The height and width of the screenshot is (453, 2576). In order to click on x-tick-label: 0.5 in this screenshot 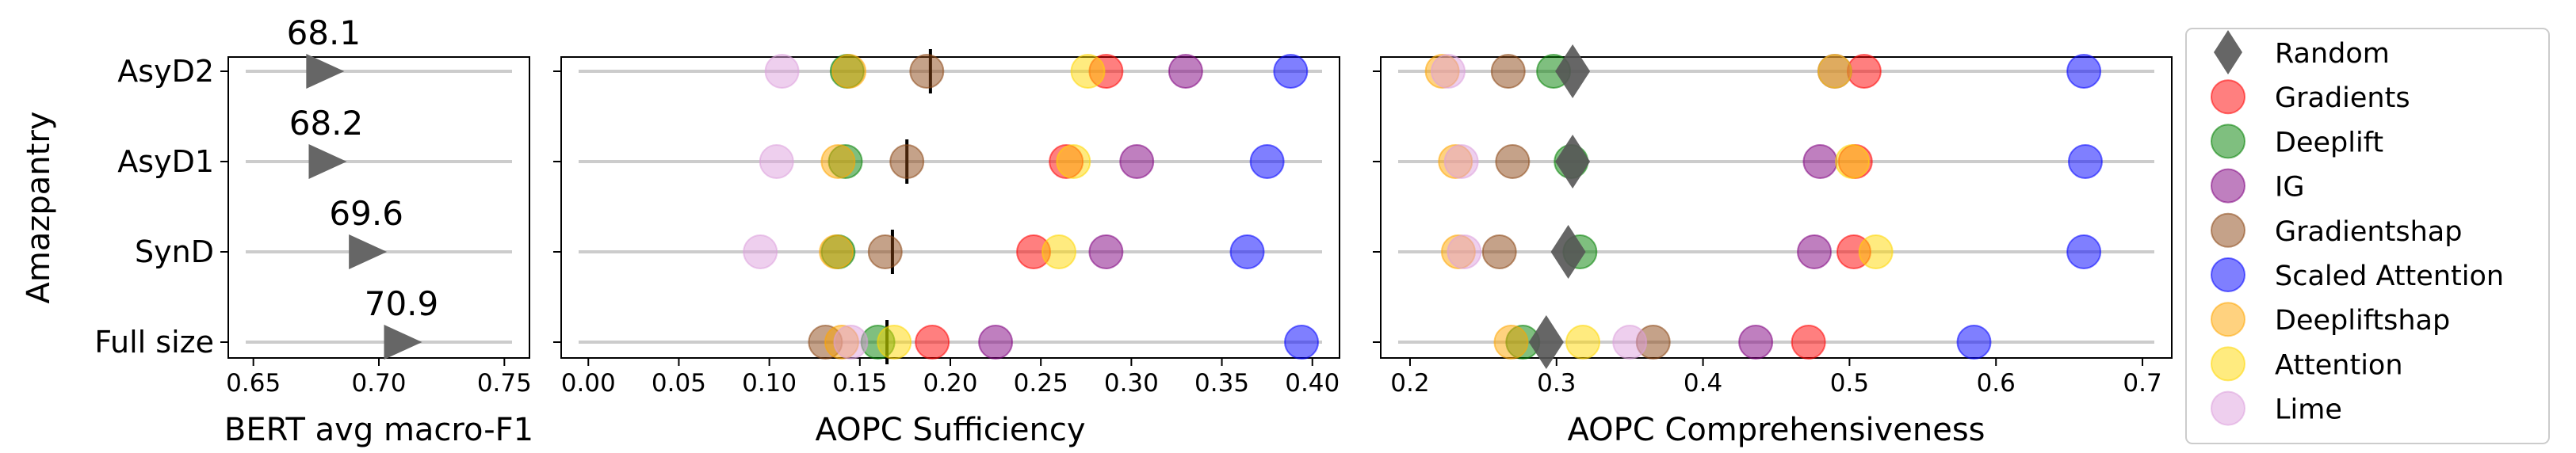, I will do `click(1849, 384)`.